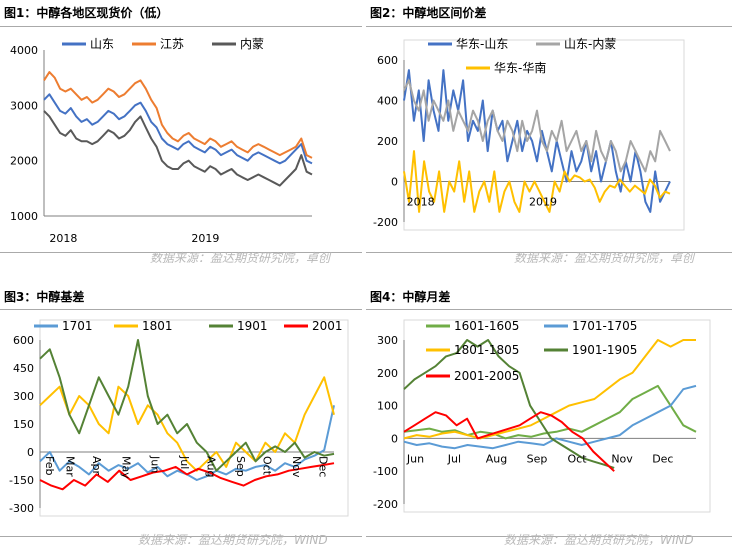 The image size is (732, 548). What do you see at coordinates (181, 252) in the screenshot?
I see `chart1-source-rule` at bounding box center [181, 252].